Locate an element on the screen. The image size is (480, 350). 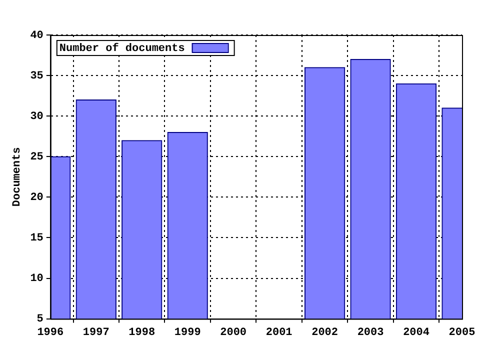
y-axis-title: Documents is located at coordinates (17, 177).